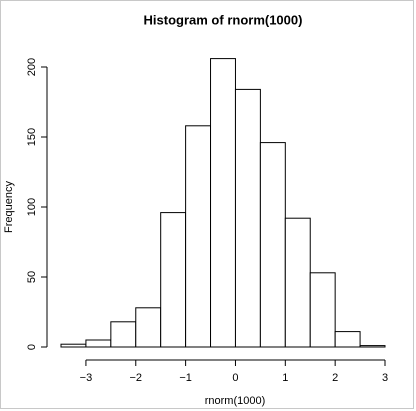  What do you see at coordinates (32, 137) in the screenshot?
I see `y-tick-label: 150` at bounding box center [32, 137].